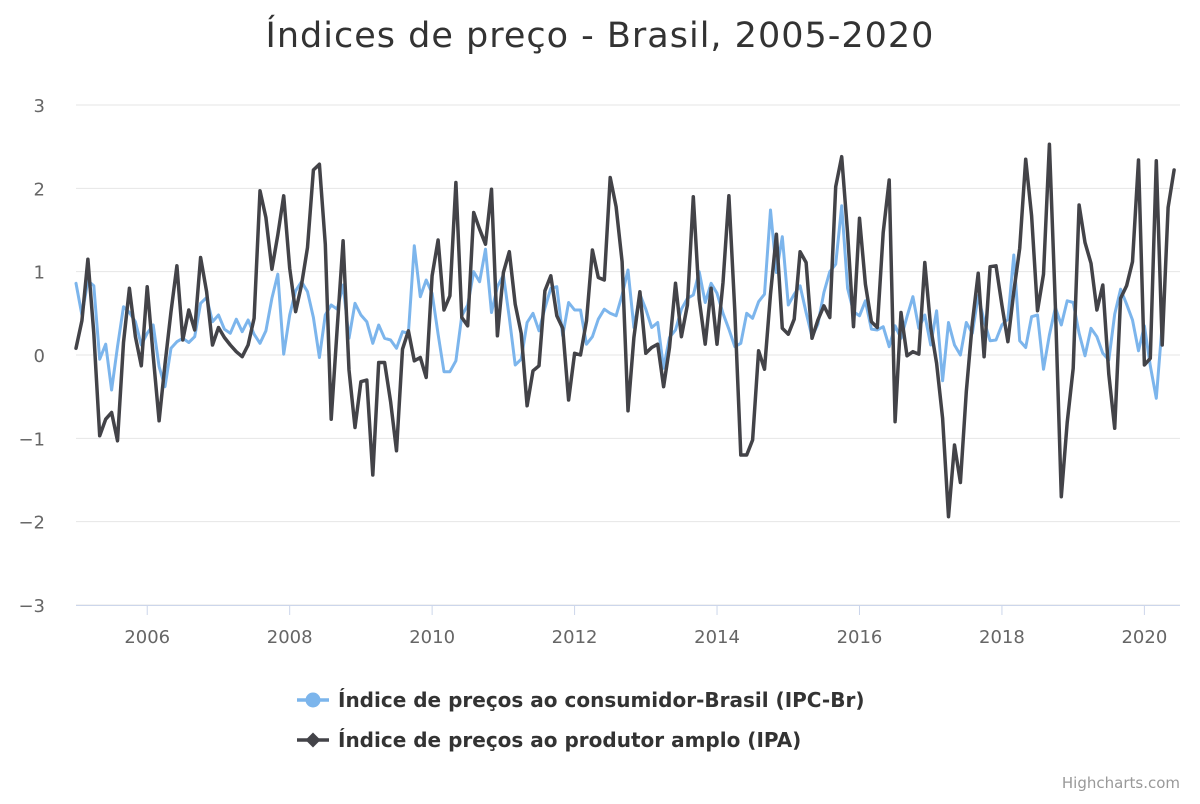 The image size is (1200, 804). What do you see at coordinates (31, 356) in the screenshot?
I see `y-axis-tick-labels: −3 −2 −1 0 1 2 3` at bounding box center [31, 356].